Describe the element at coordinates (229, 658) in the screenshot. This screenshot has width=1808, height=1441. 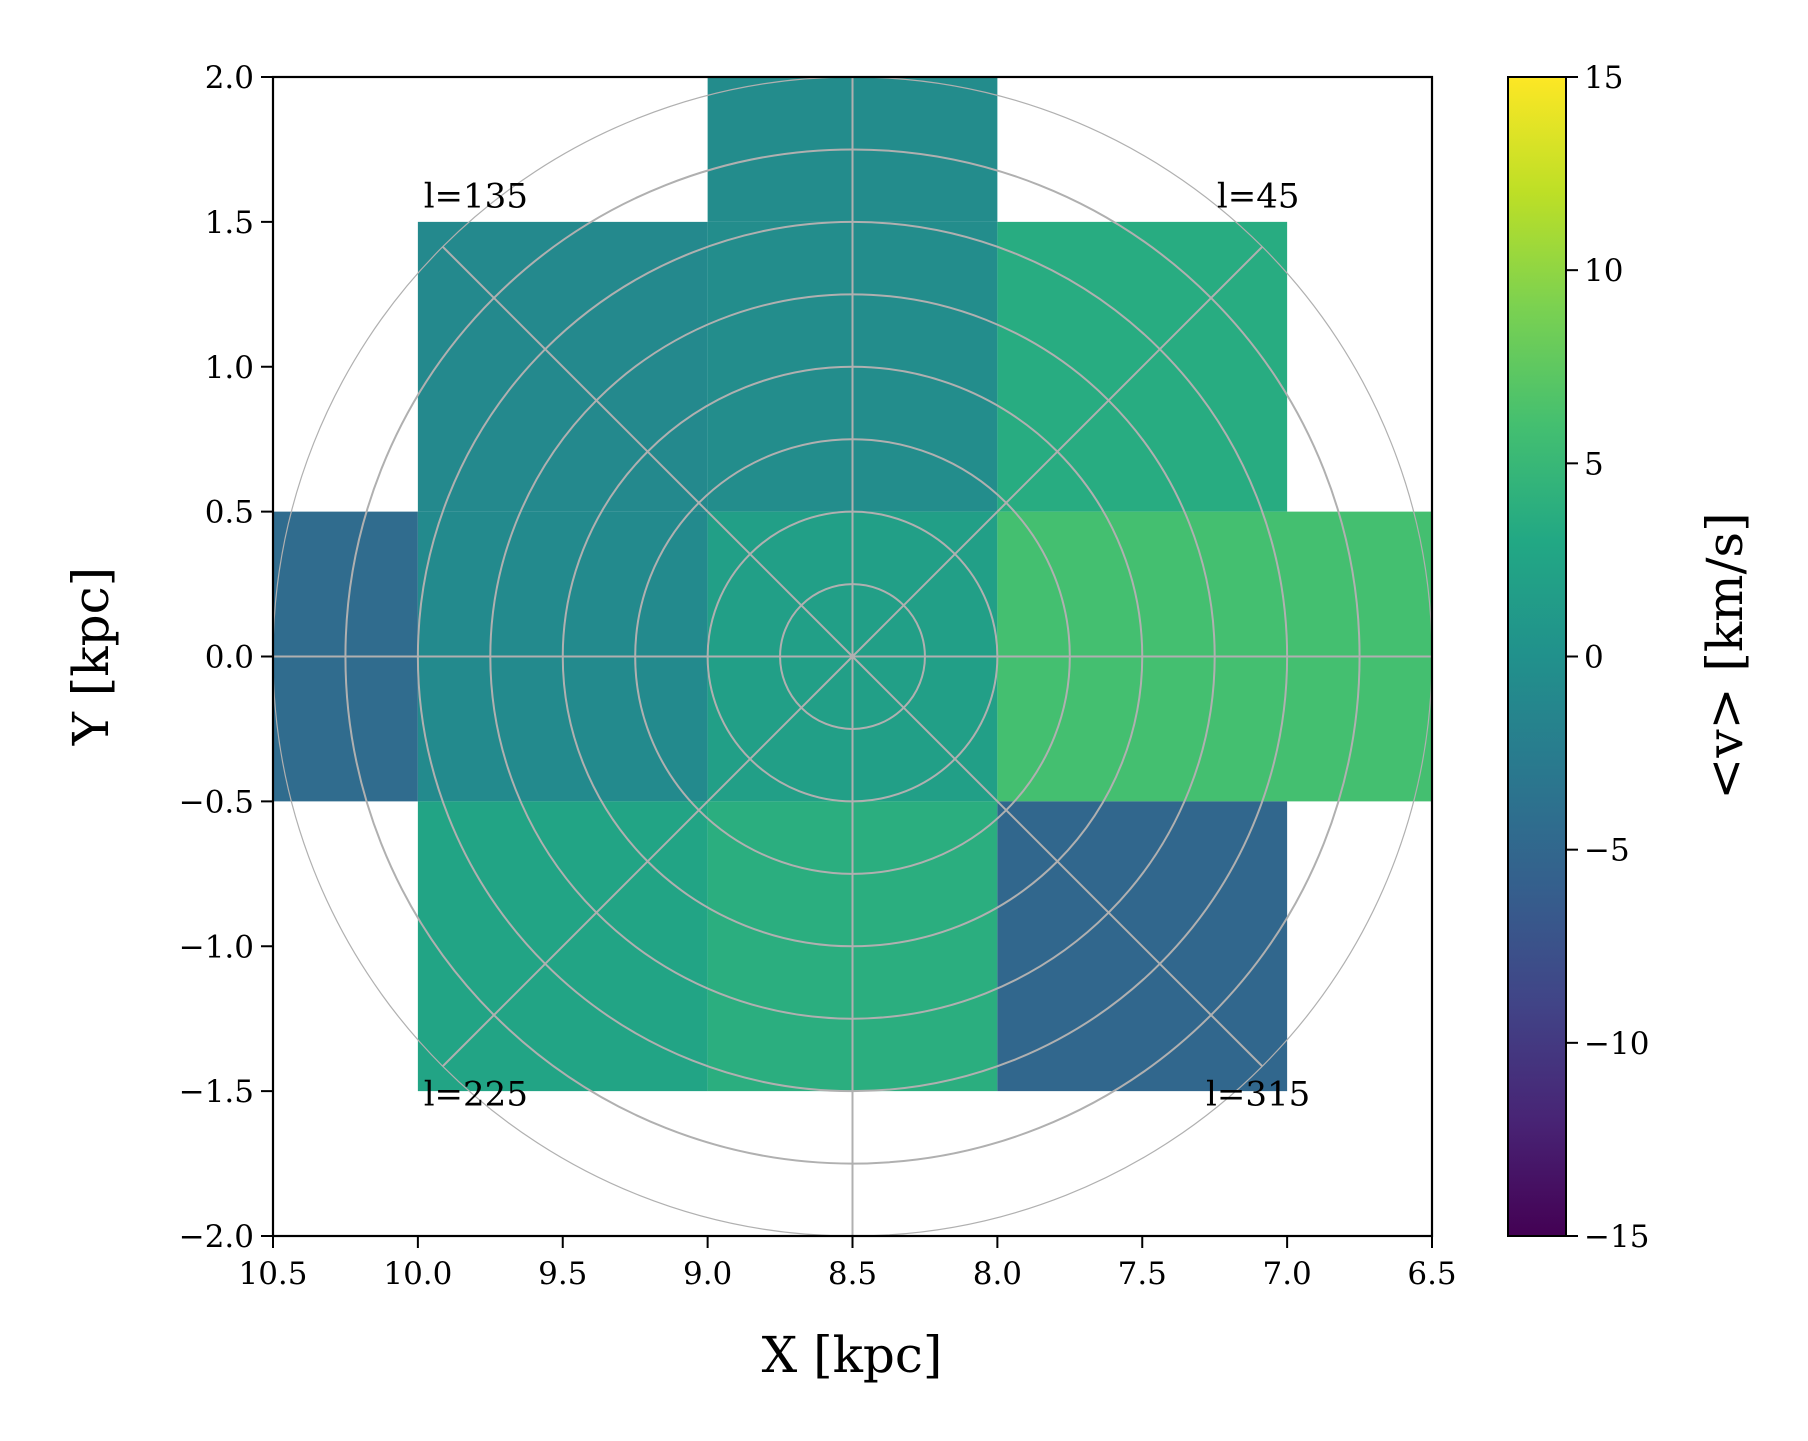
I see `y-tick-label: 0.0` at that location.